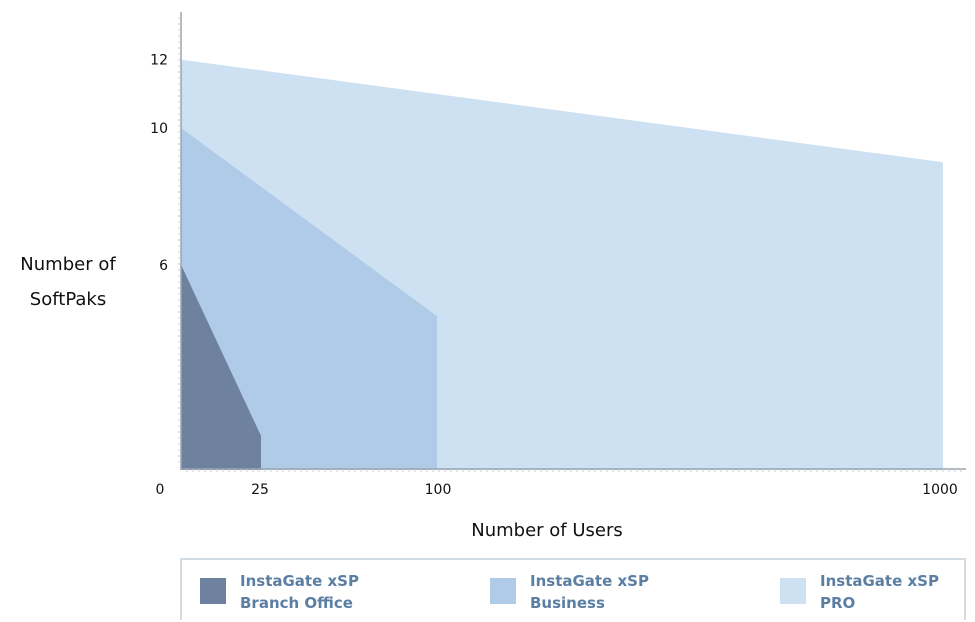  I want to click on y-tick-label: 12, so click(159, 61).